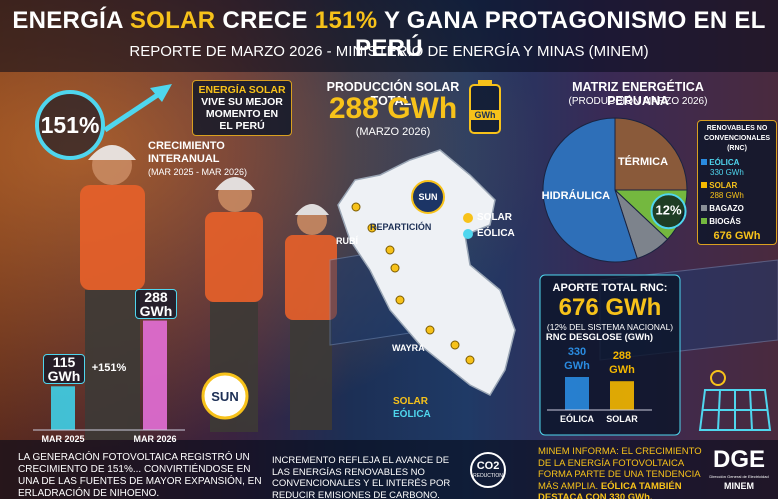  I want to click on map-legend-2: SOLAR, so click(410, 401).